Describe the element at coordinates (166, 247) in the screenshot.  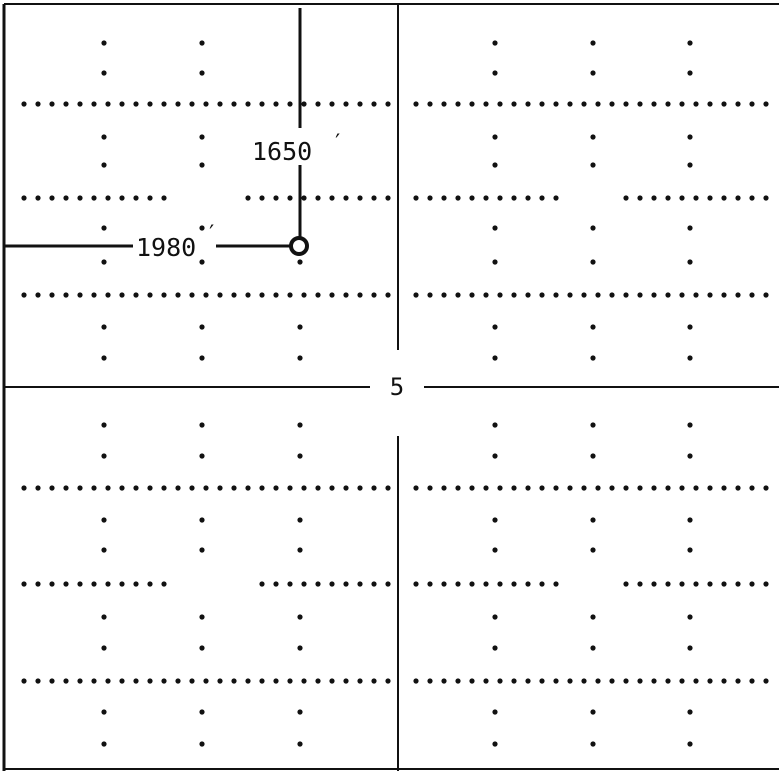
I see `west-distance-label: 1980` at that location.